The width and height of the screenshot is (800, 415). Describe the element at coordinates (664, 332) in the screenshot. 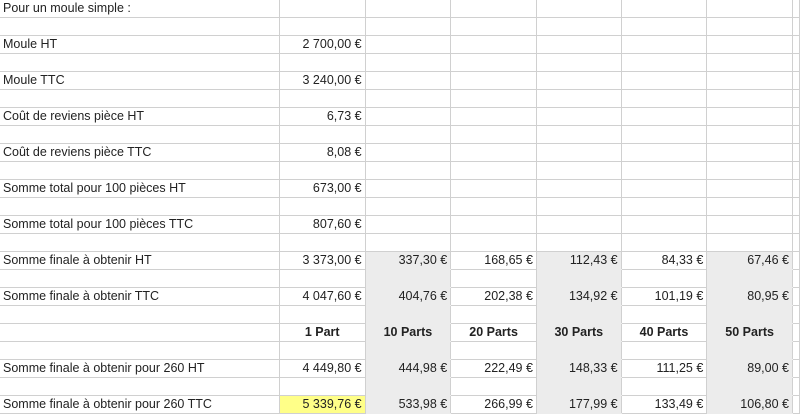

I see `column-header-cell: 40 Parts` at that location.